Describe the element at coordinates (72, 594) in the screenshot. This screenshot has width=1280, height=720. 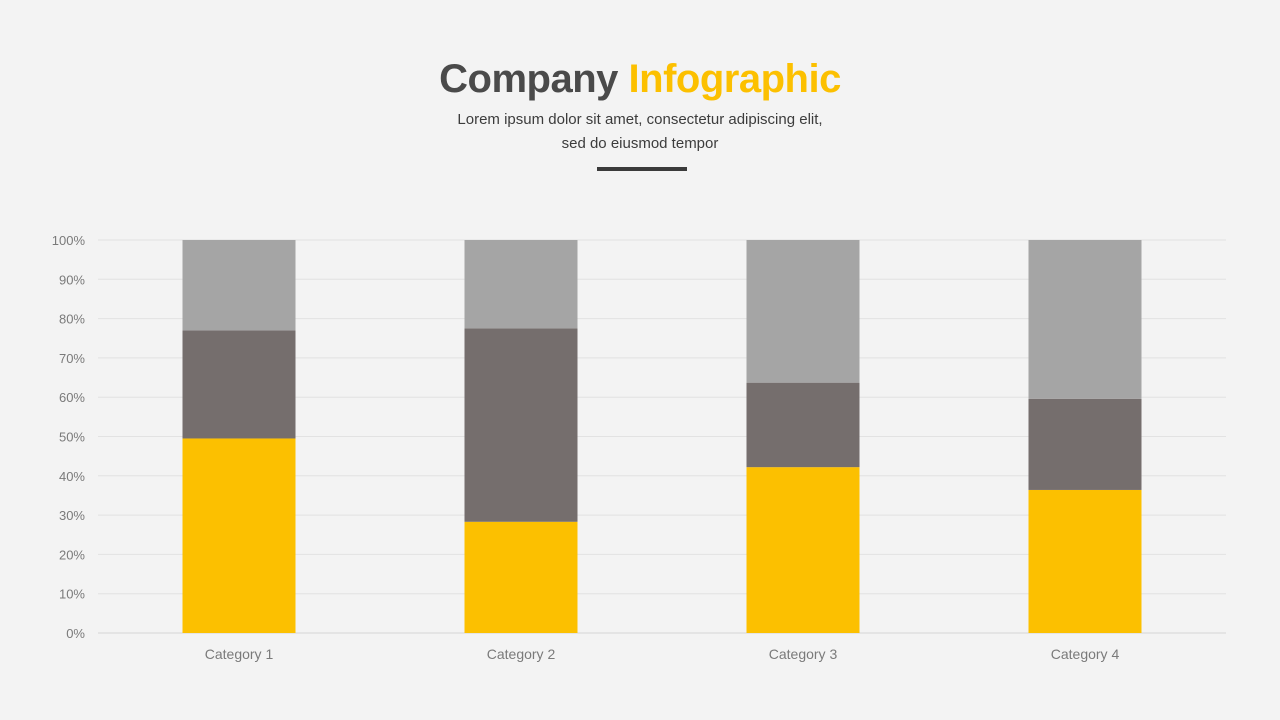
I see `y-tick-label: 10%` at that location.